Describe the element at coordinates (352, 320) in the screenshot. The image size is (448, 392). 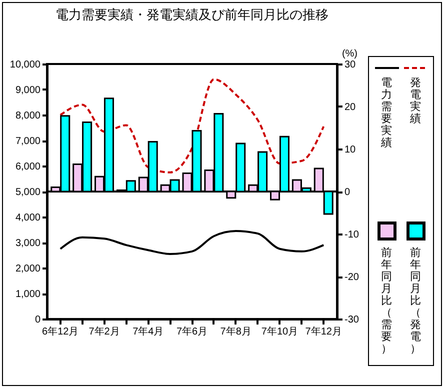
I see `y2-tick-label: -30` at that location.